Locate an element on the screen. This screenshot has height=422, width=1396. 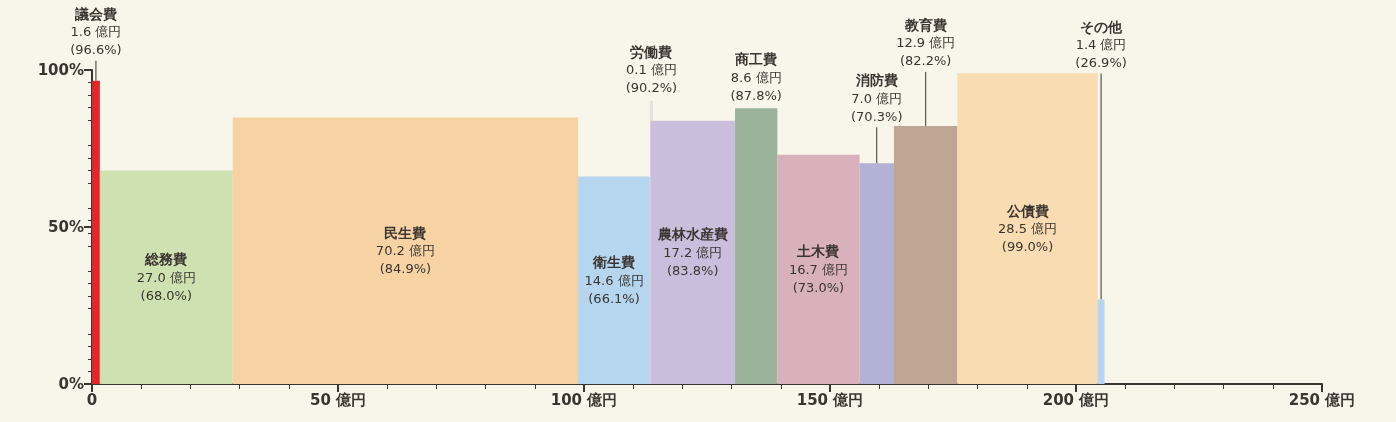
data-label: 12.9 億円 (82.2%) is located at coordinates (926, 52).